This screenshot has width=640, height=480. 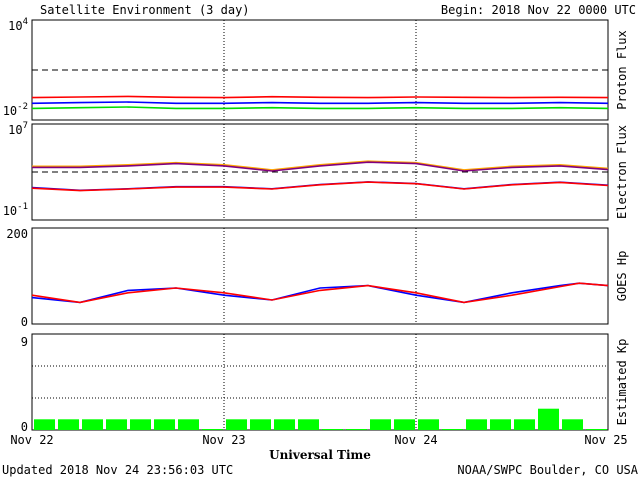 I want to click on electron-ytick-top: 107, so click(x=18, y=129).